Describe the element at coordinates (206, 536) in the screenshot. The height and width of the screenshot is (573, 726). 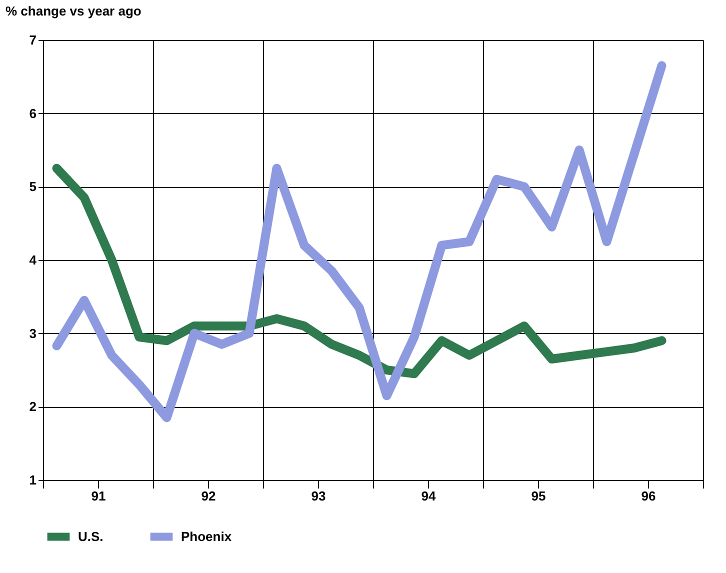
I see `legend-label: Phoenix` at that location.